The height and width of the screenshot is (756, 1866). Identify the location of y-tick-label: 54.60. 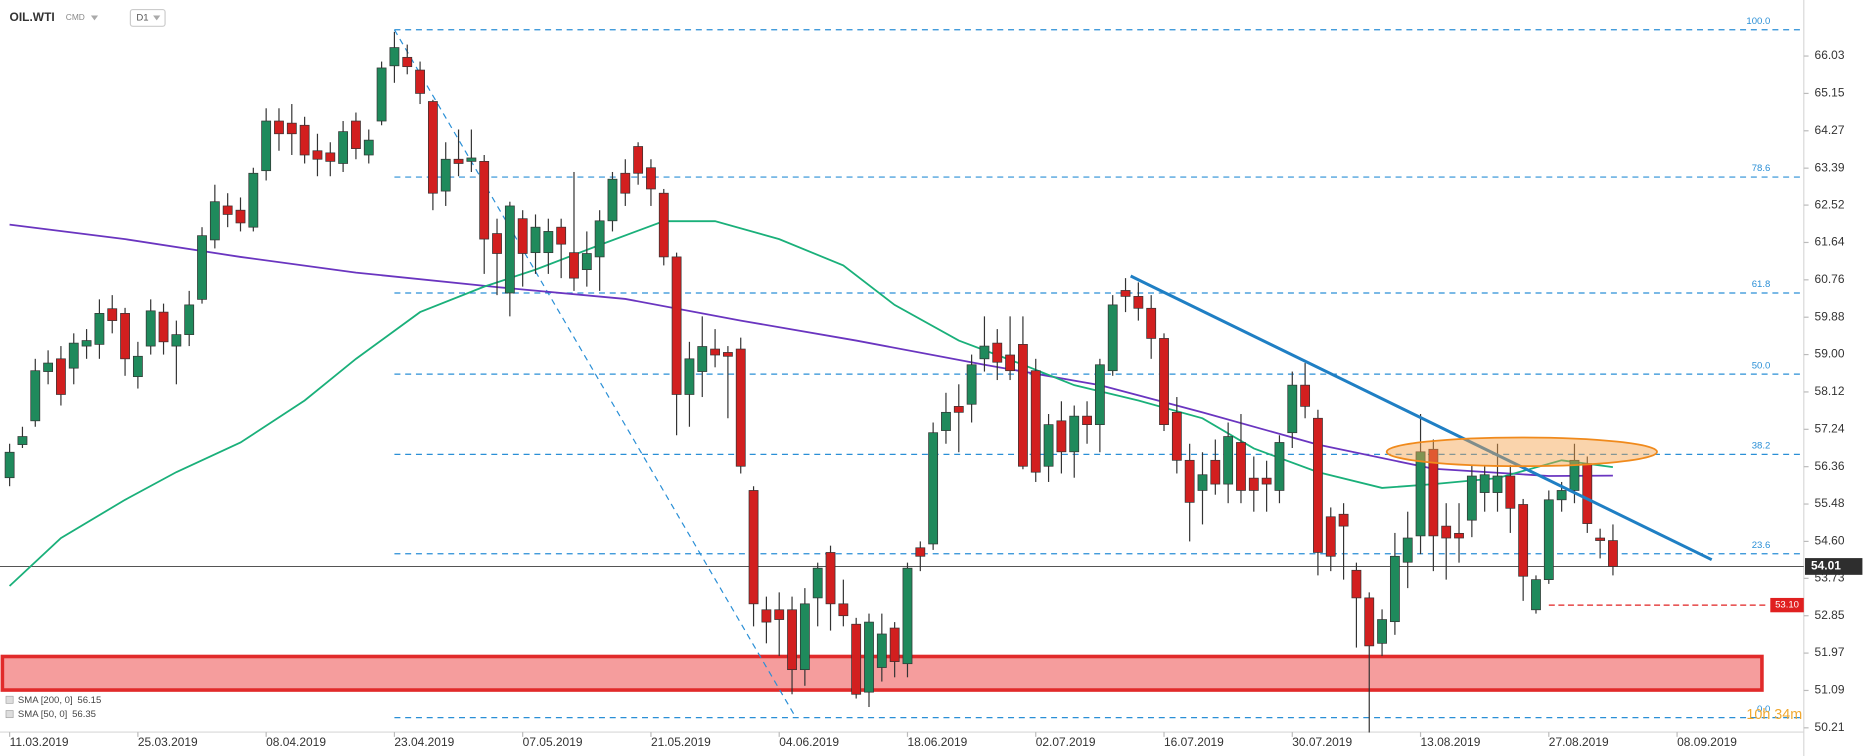
(1830, 541).